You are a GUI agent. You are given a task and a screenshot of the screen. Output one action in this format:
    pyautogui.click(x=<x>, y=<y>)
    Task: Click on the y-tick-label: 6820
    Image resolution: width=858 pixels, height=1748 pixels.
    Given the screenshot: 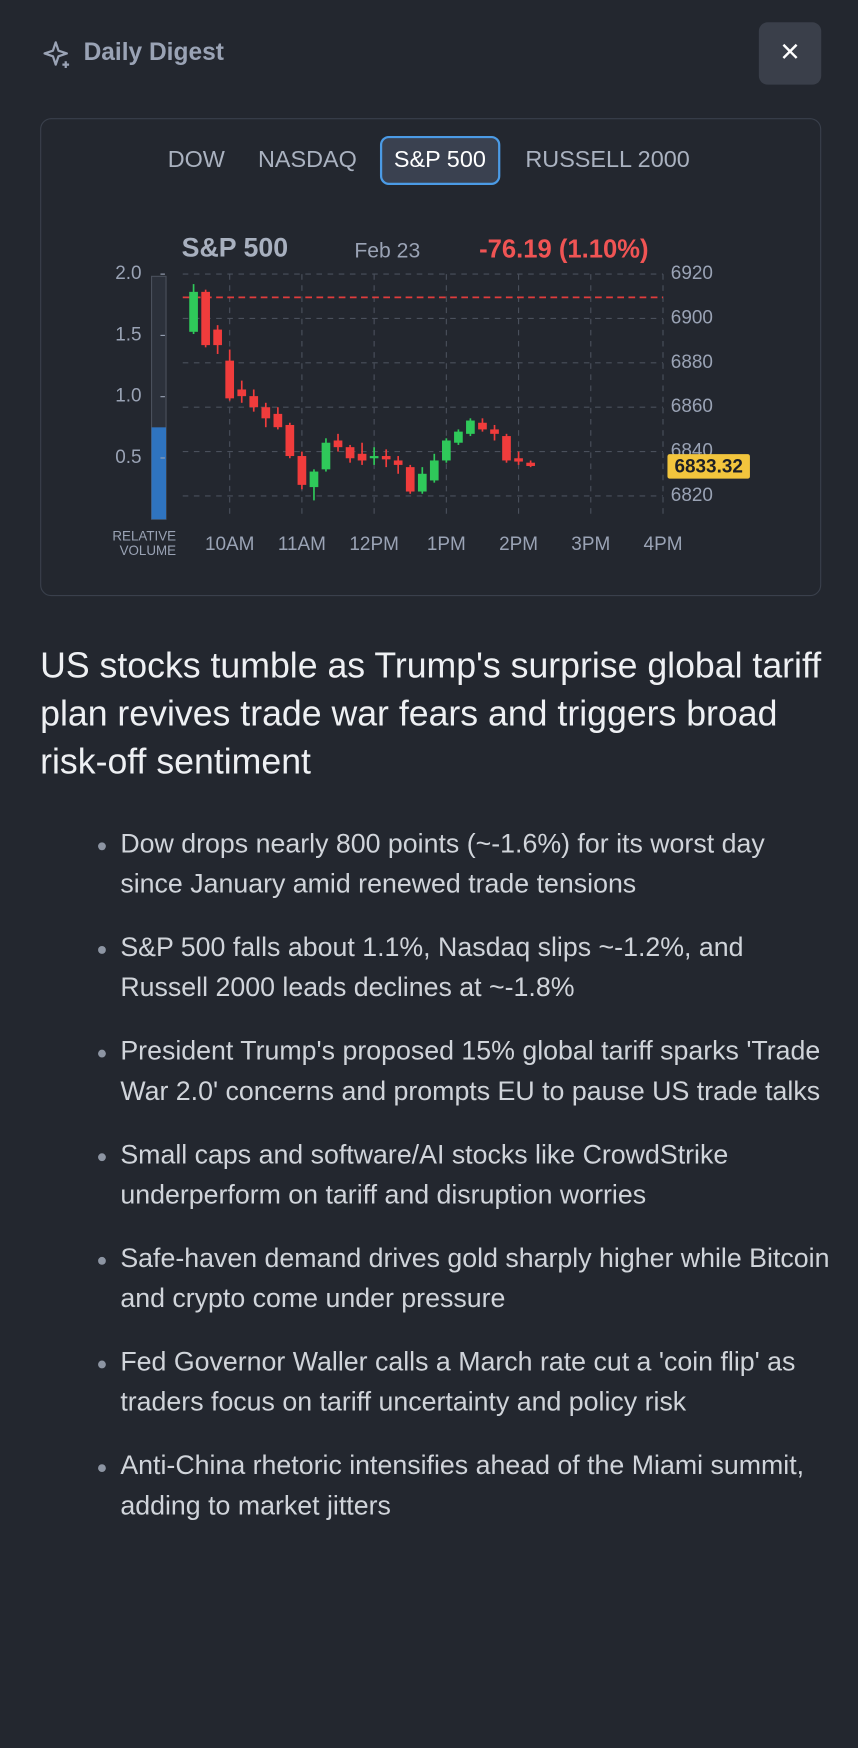 What is the action you would take?
    pyautogui.click(x=692, y=495)
    